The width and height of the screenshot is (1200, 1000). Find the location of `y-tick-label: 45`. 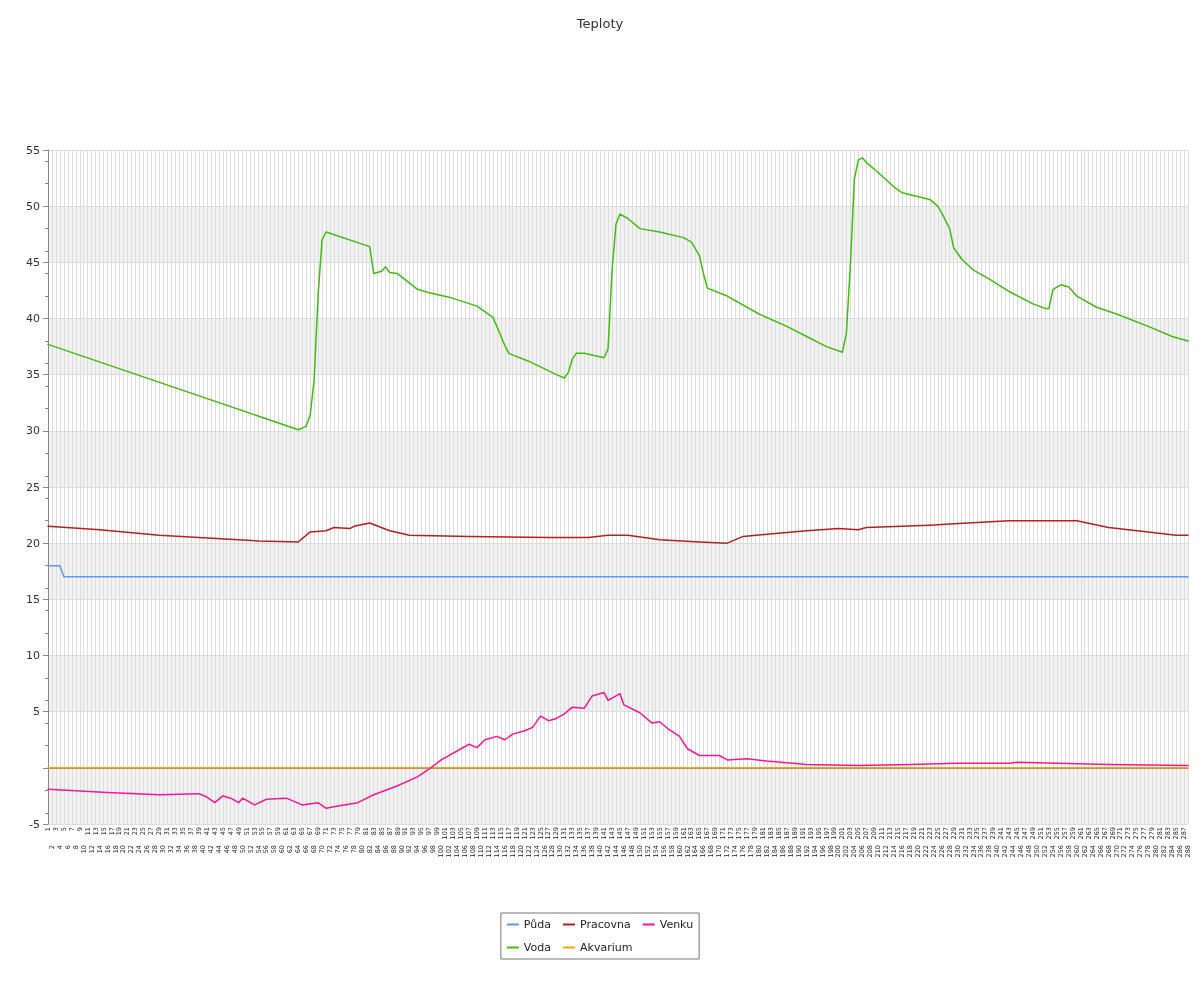

y-tick-label: 45 is located at coordinates (33, 262).